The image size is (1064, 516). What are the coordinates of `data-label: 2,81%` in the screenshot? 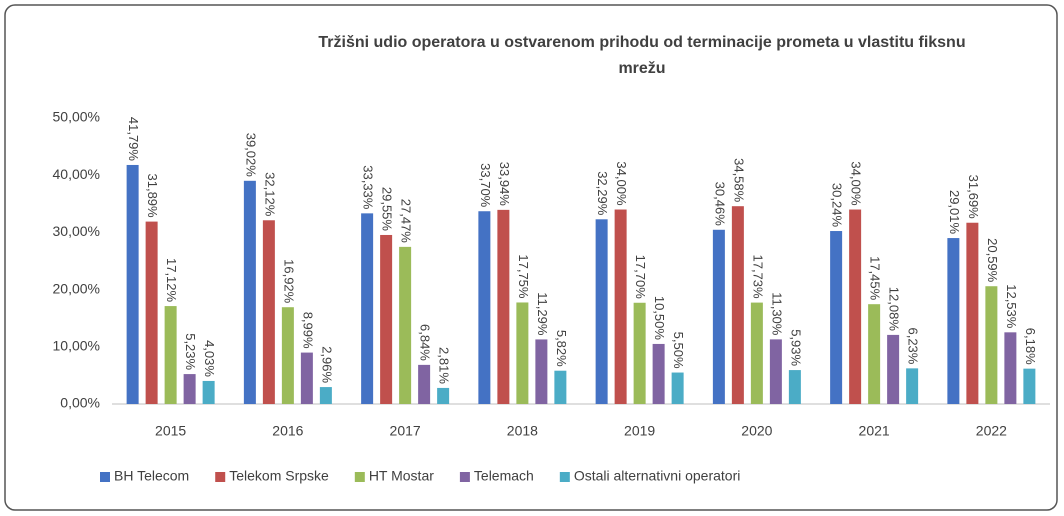 It's located at (444, 365).